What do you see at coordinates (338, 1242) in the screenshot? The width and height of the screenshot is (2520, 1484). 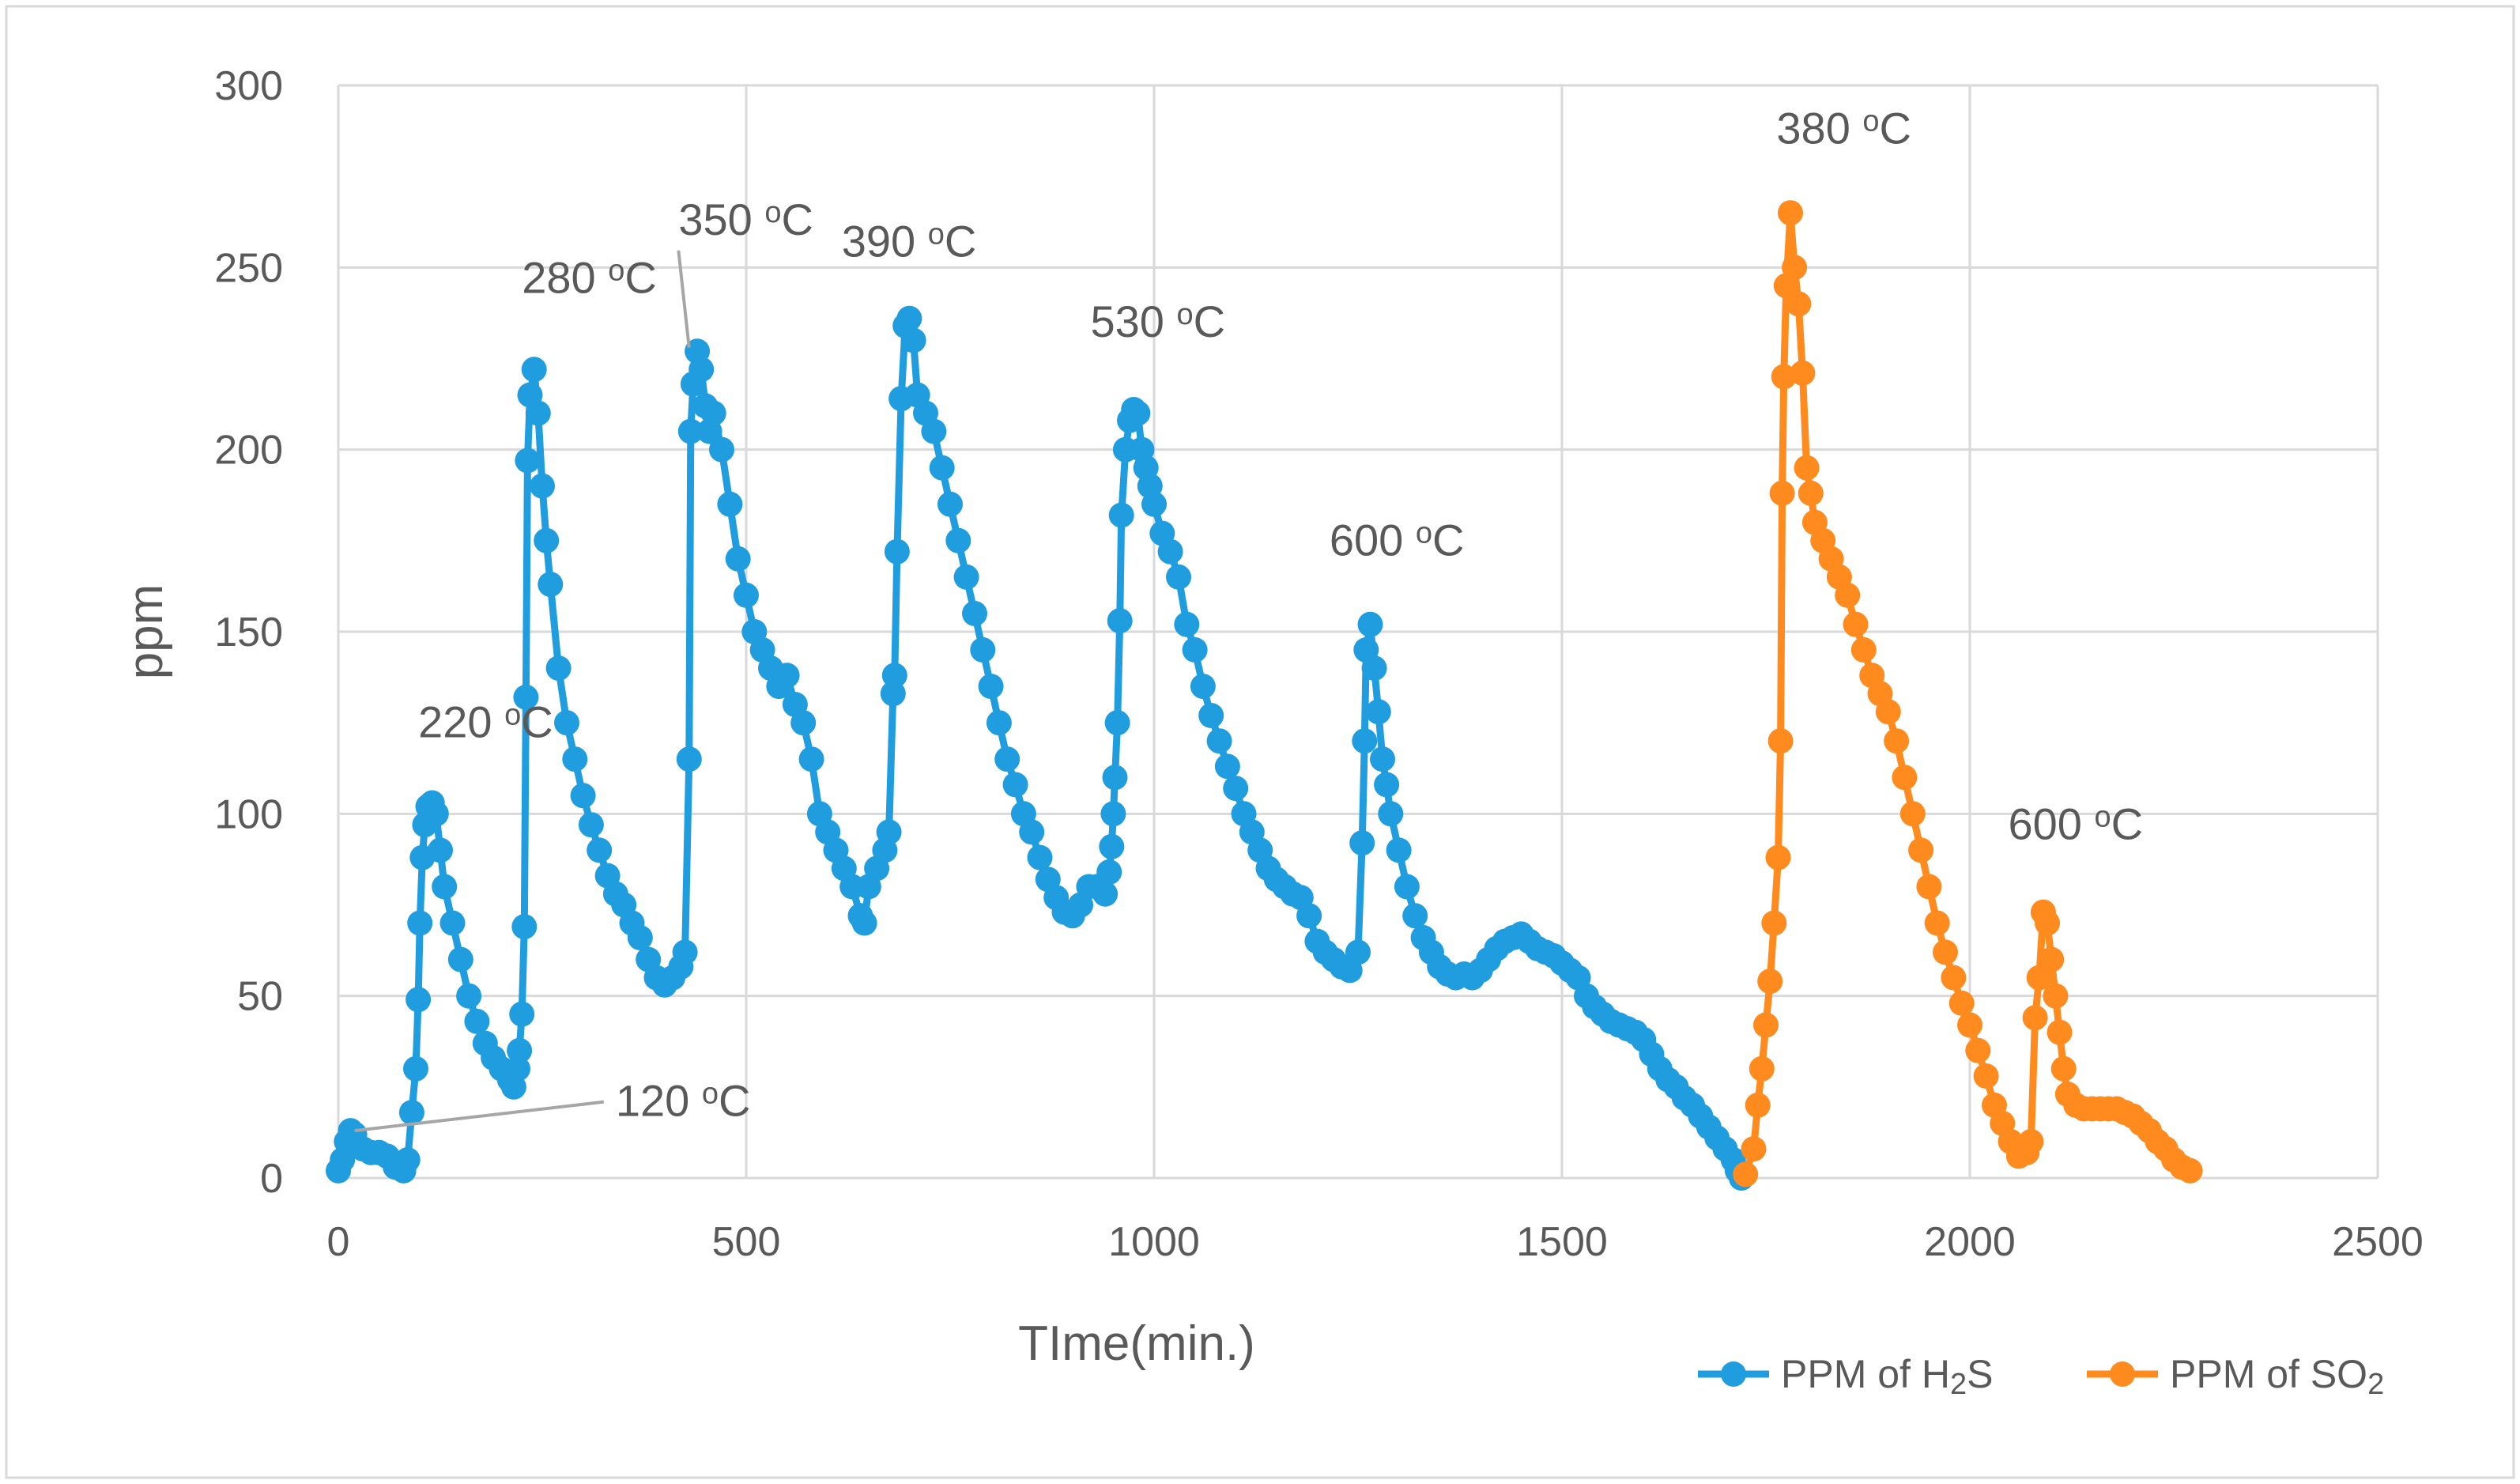 I see `x-tick-label: 0` at bounding box center [338, 1242].